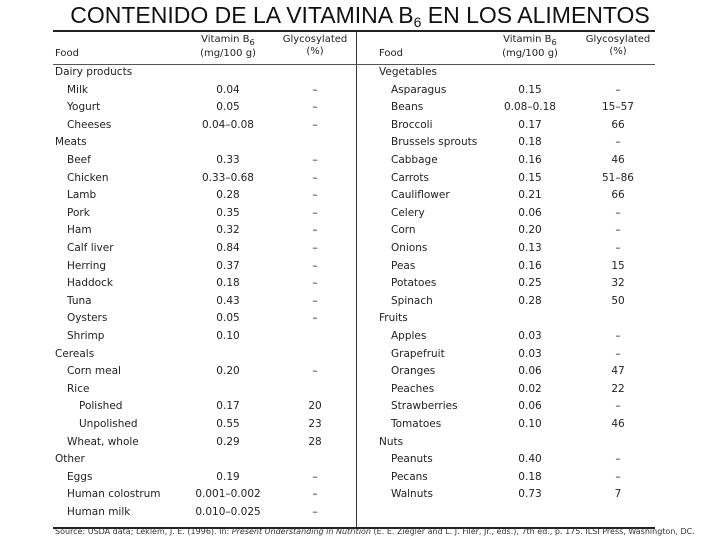 This screenshot has height=540, width=720. What do you see at coordinates (99, 512) in the screenshot?
I see `food-name: Human milk` at bounding box center [99, 512].